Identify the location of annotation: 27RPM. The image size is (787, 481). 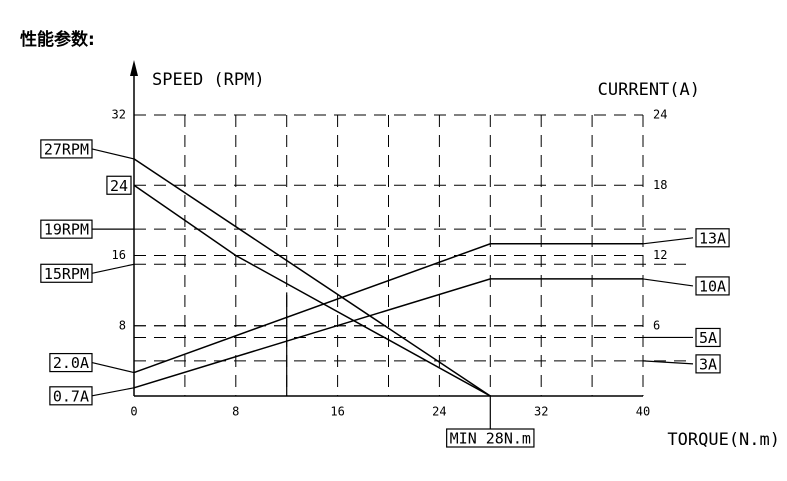
(66, 149).